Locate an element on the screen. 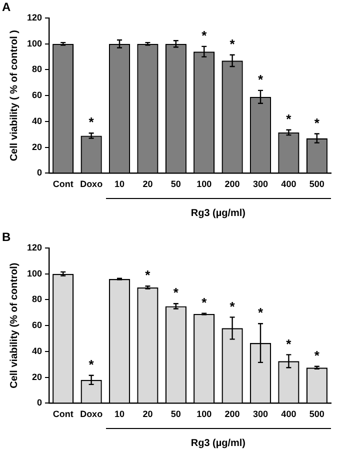 Image resolution: width=337 pixels, height=460 pixels. y-axis-title: Cell viability (% of control) is located at coordinates (14, 325).